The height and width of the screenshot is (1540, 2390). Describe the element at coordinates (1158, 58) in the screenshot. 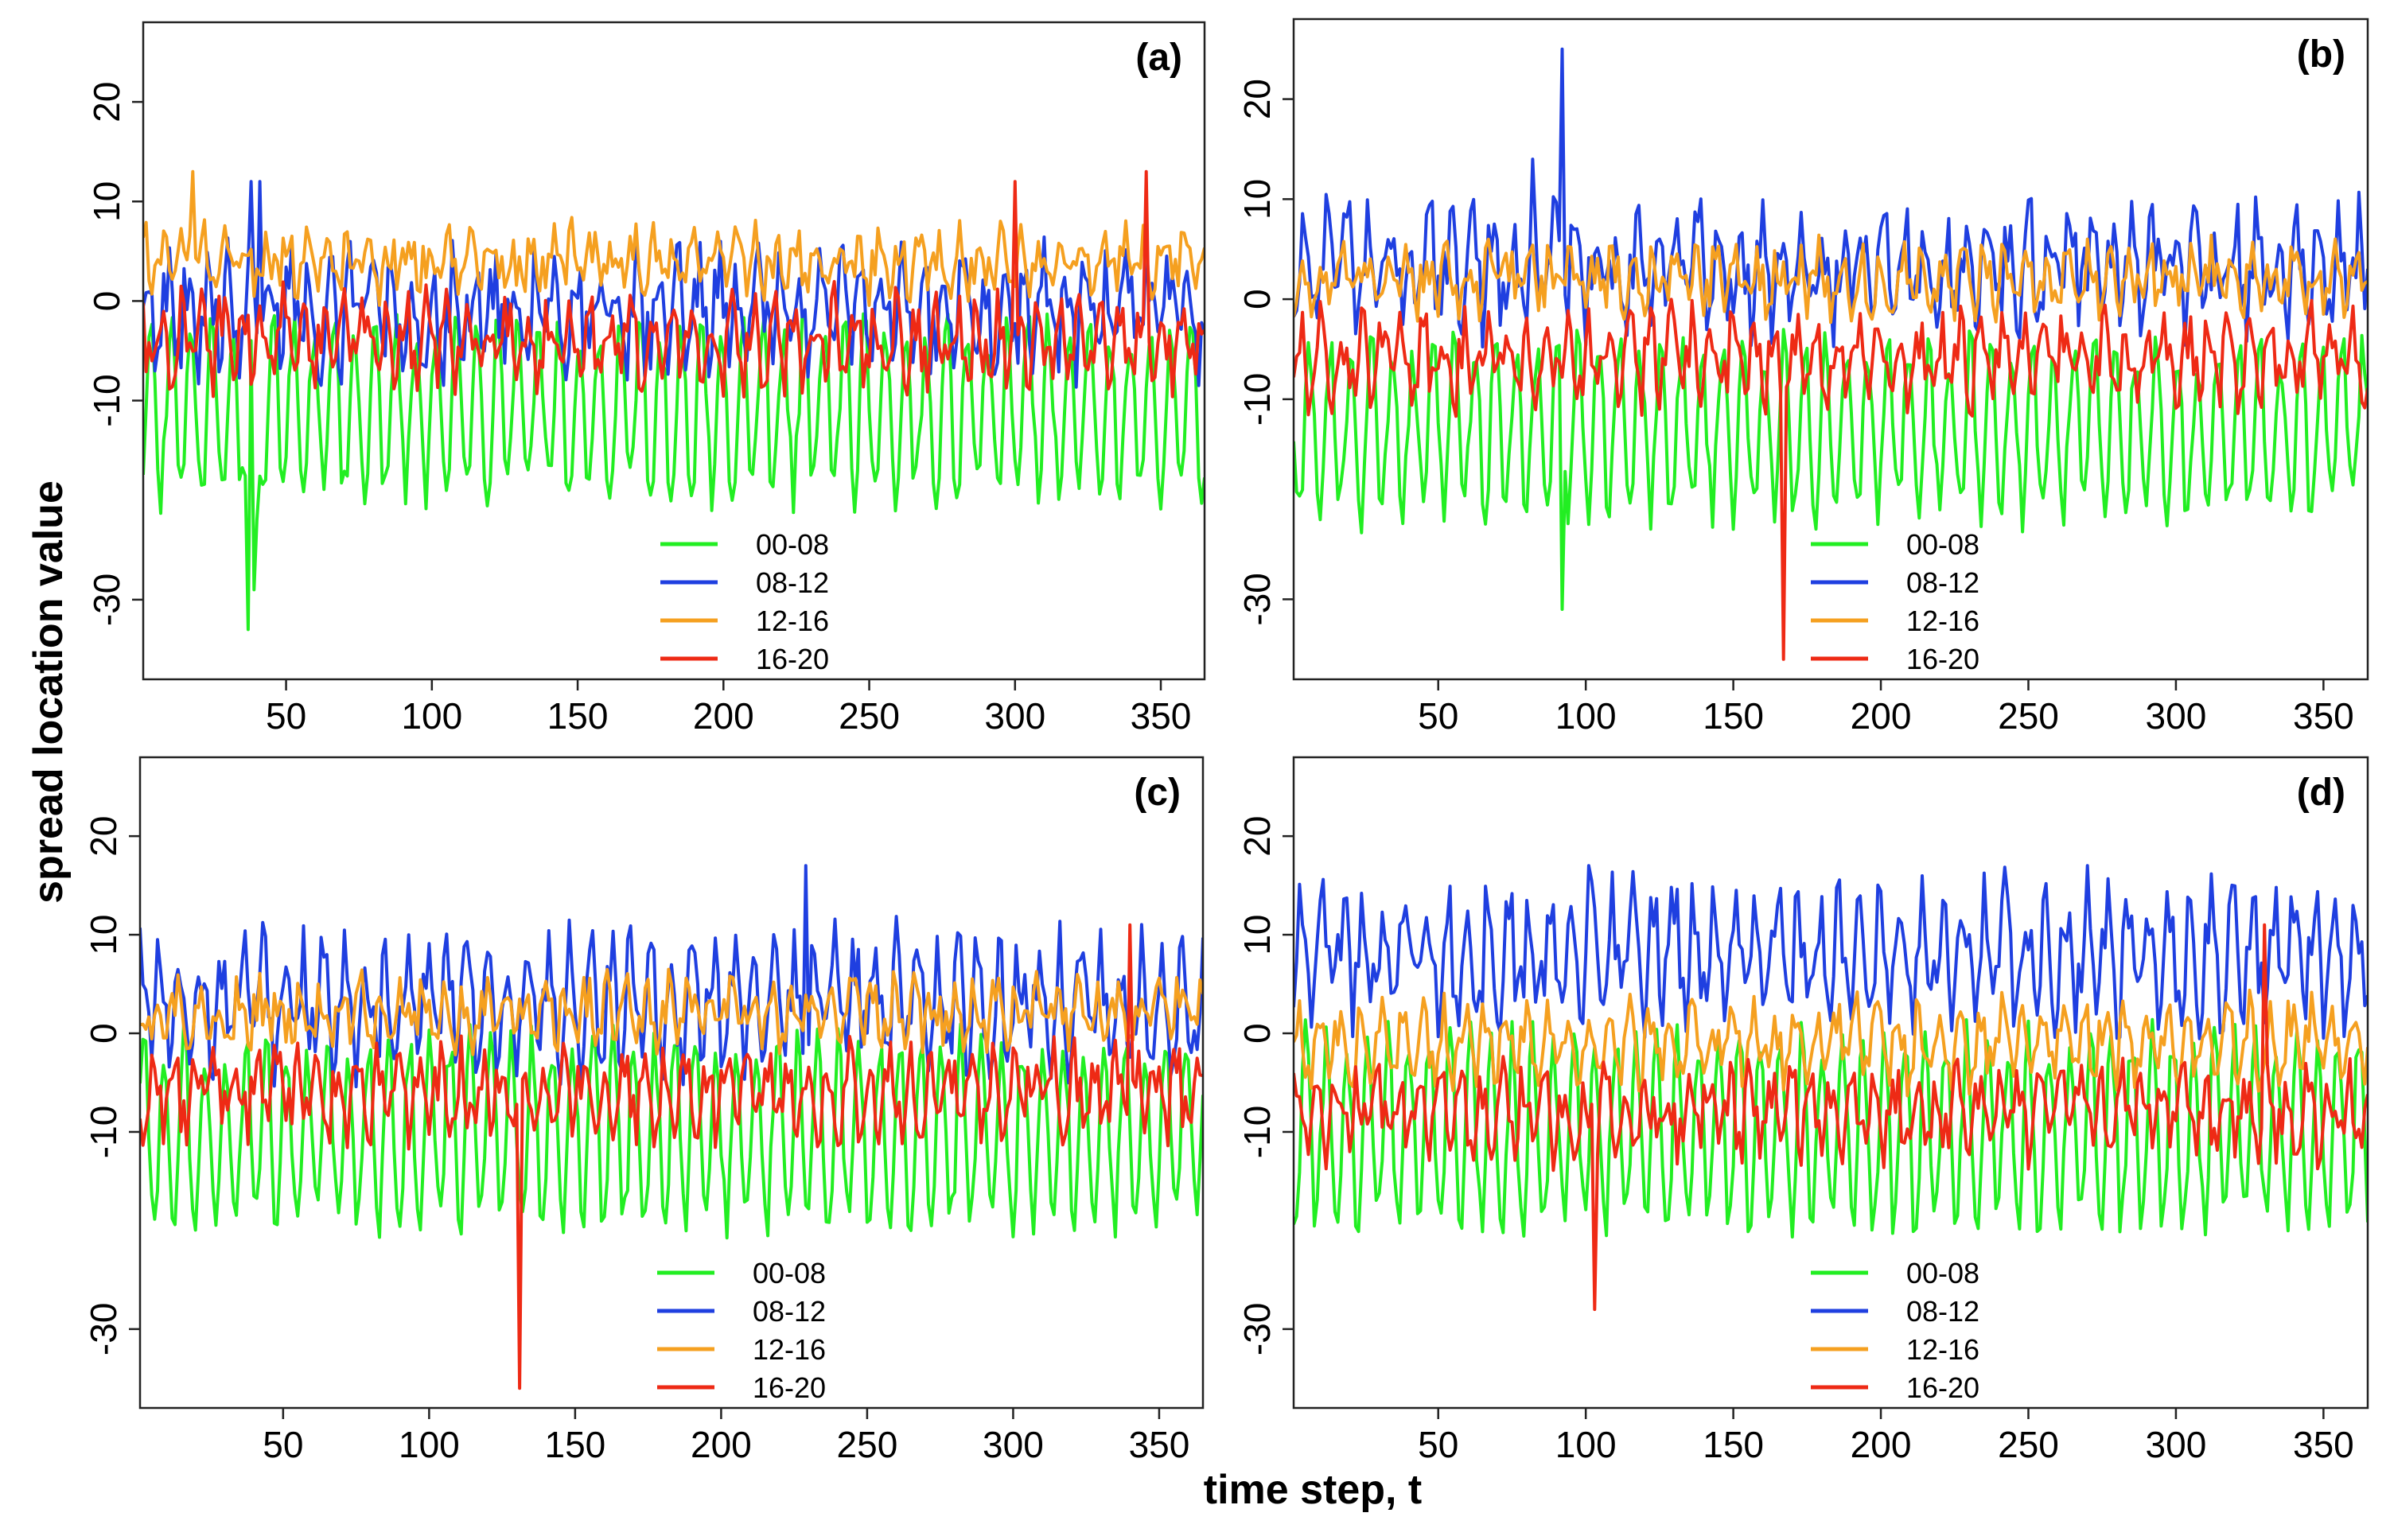

I see `panel-label: (a)` at that location.